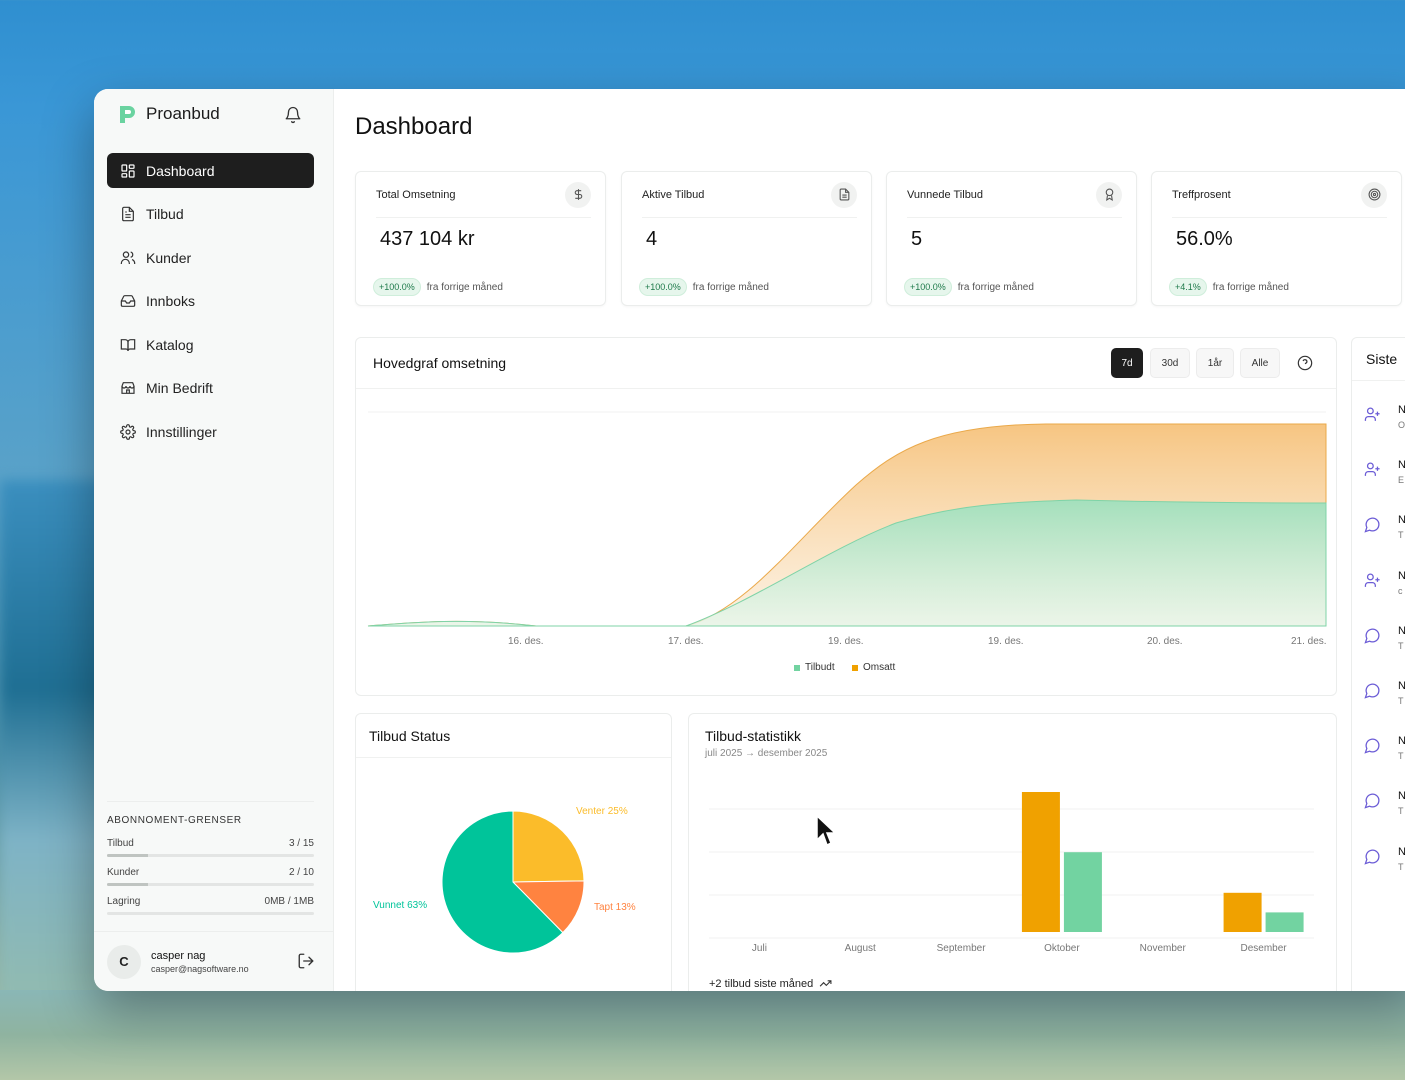 This screenshot has height=1080, width=1405. I want to click on background-bottom, so click(702, 1035).